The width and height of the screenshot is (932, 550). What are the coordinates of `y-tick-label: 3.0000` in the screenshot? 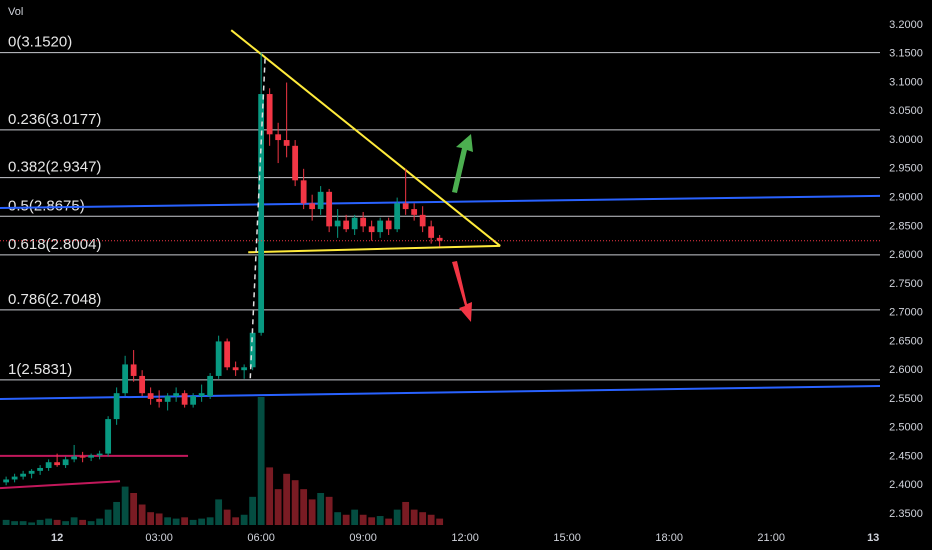 It's located at (906, 140).